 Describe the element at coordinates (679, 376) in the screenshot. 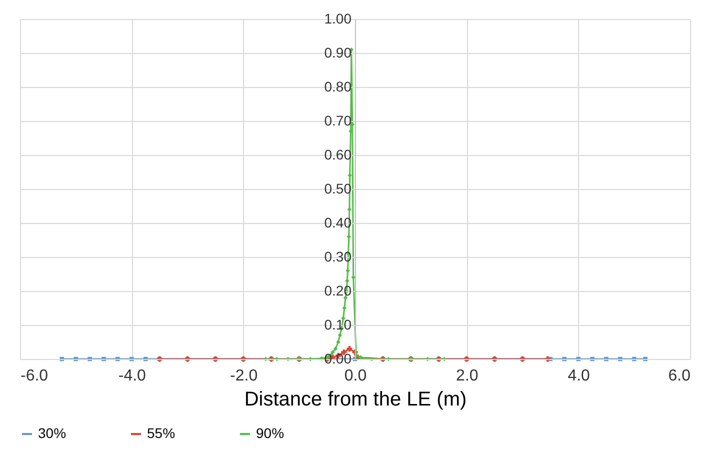

I see `x-tick-label: 6.0` at that location.